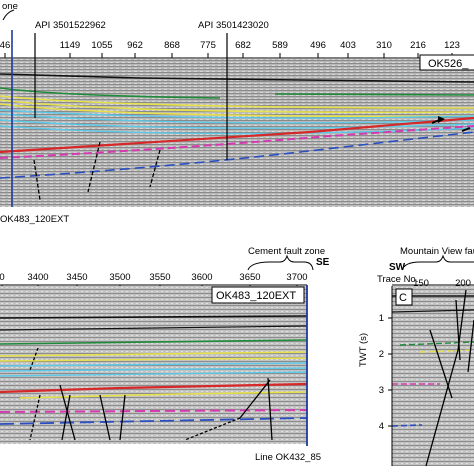 This screenshot has height=474, width=474. I want to click on trace-tick-label: 682, so click(243, 45).